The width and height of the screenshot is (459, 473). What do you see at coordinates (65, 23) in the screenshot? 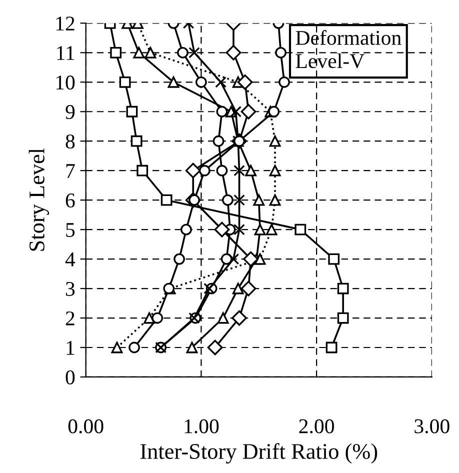
I see `y-tick-label: 12` at bounding box center [65, 23].